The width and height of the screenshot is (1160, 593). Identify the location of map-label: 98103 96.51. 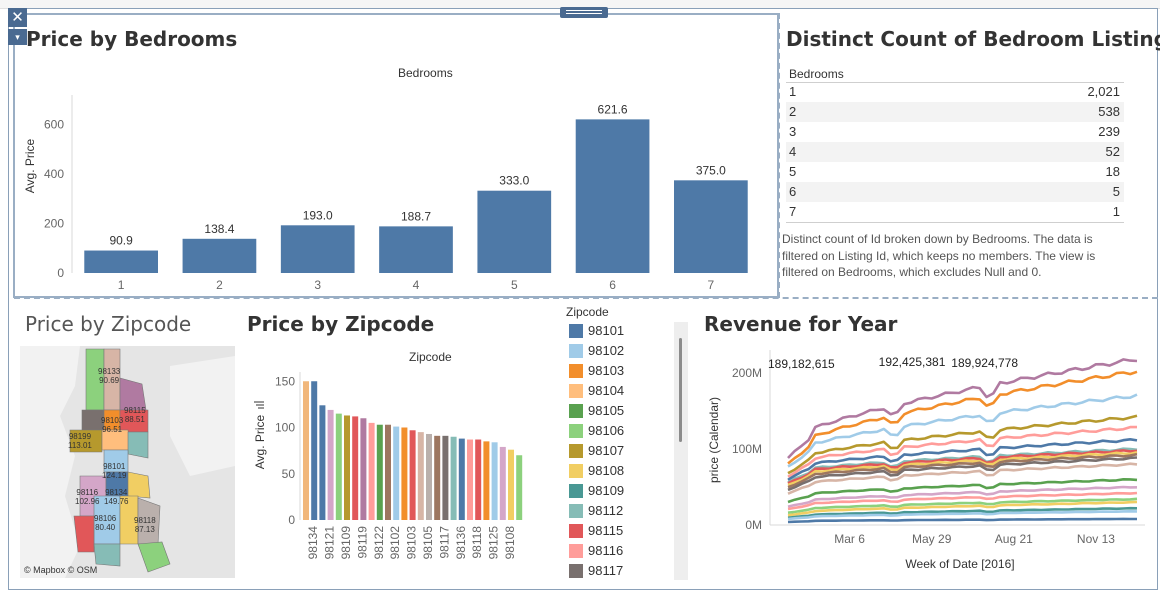
(112, 425).